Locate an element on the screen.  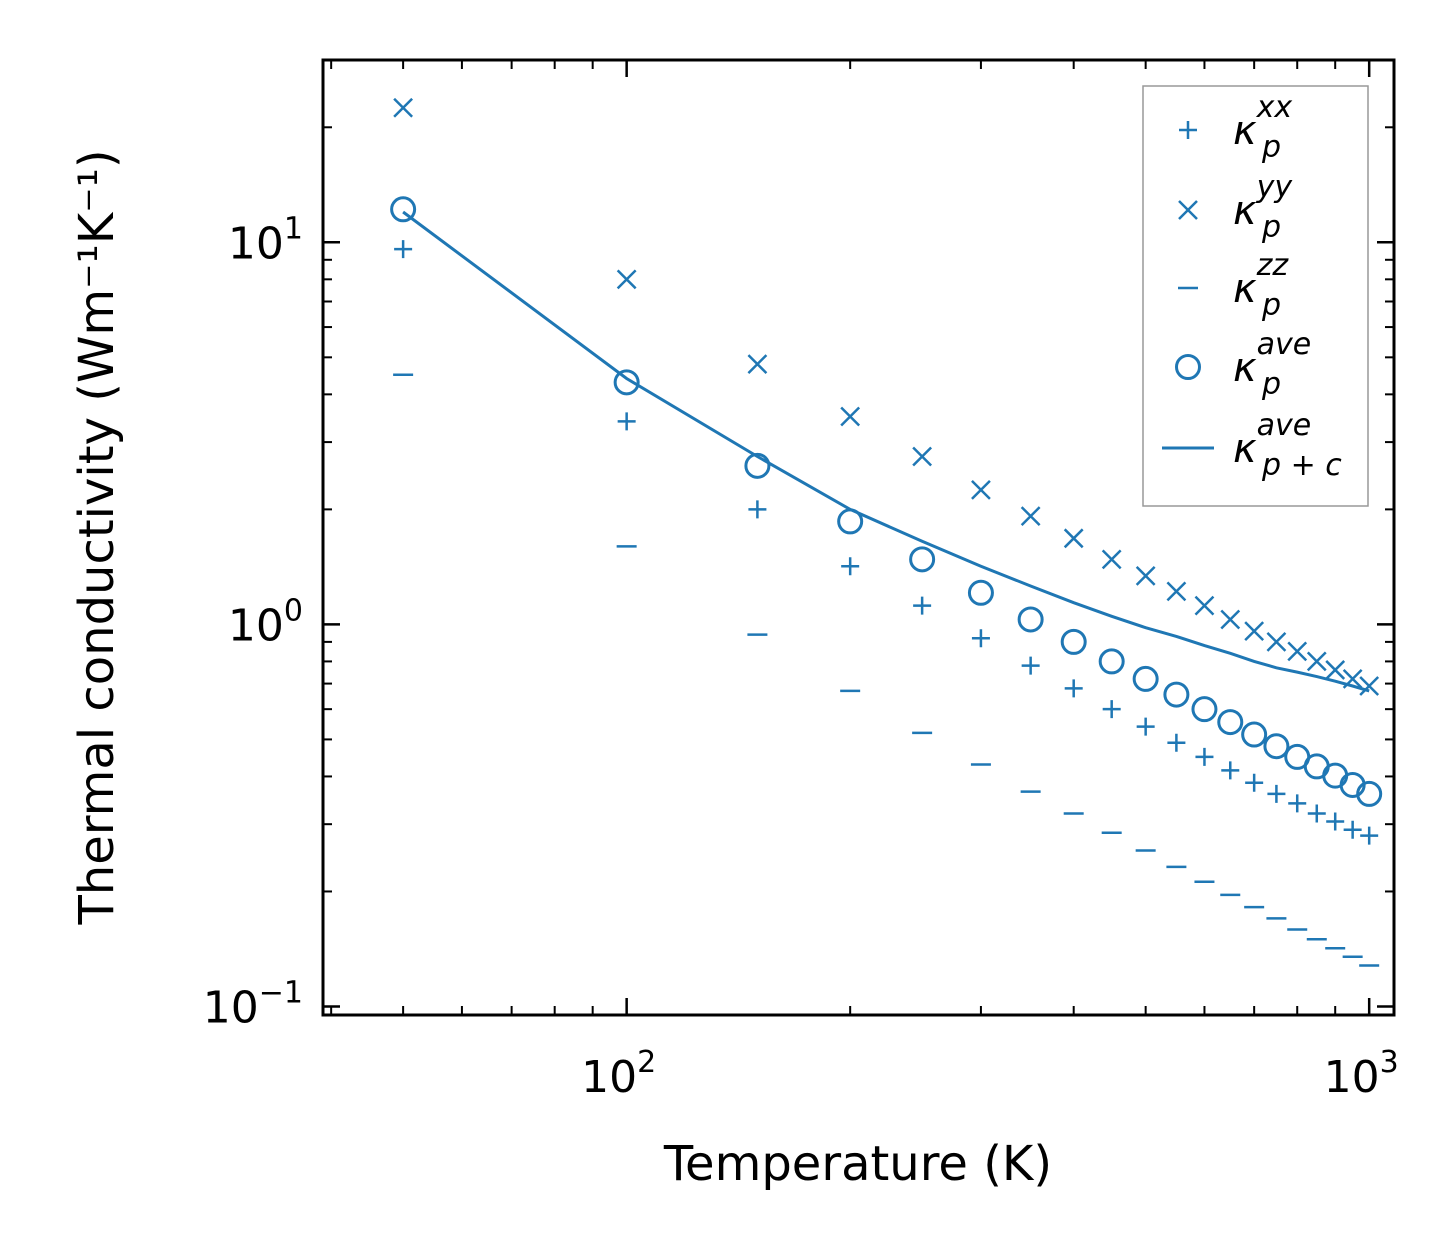
y-tick-label: 10⁰ is located at coordinates (265, 622).